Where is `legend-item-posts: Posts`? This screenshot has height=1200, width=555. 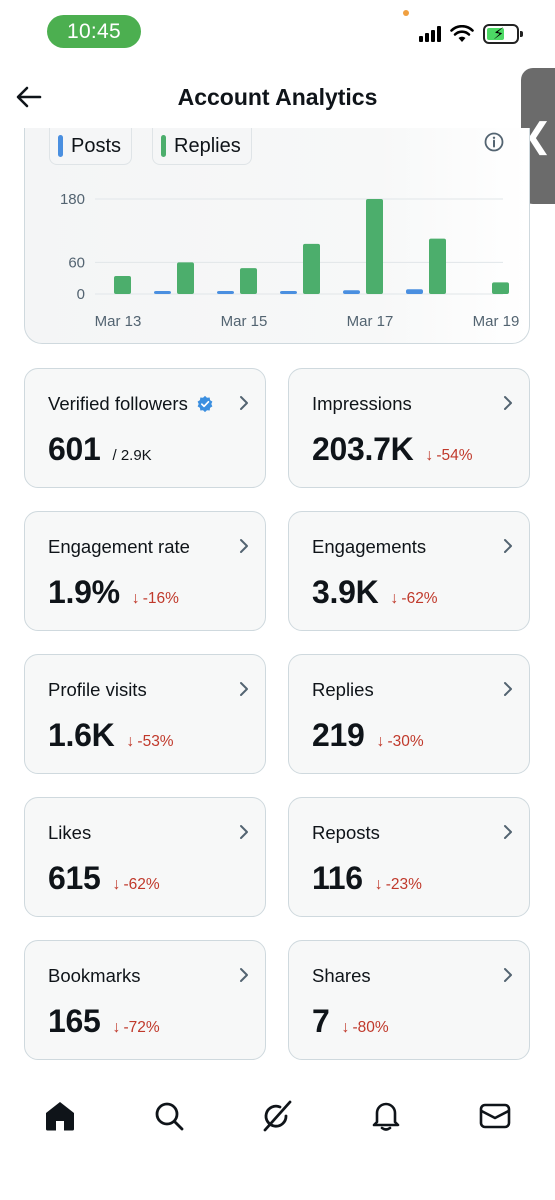 legend-item-posts: Posts is located at coordinates (91, 146).